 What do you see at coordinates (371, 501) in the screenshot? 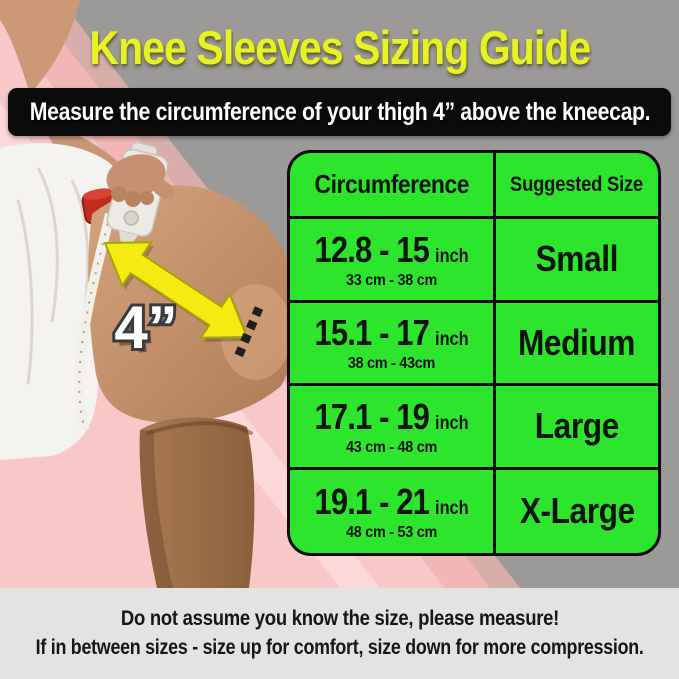
I see `inch-range-value: 19.1 - 21` at bounding box center [371, 501].